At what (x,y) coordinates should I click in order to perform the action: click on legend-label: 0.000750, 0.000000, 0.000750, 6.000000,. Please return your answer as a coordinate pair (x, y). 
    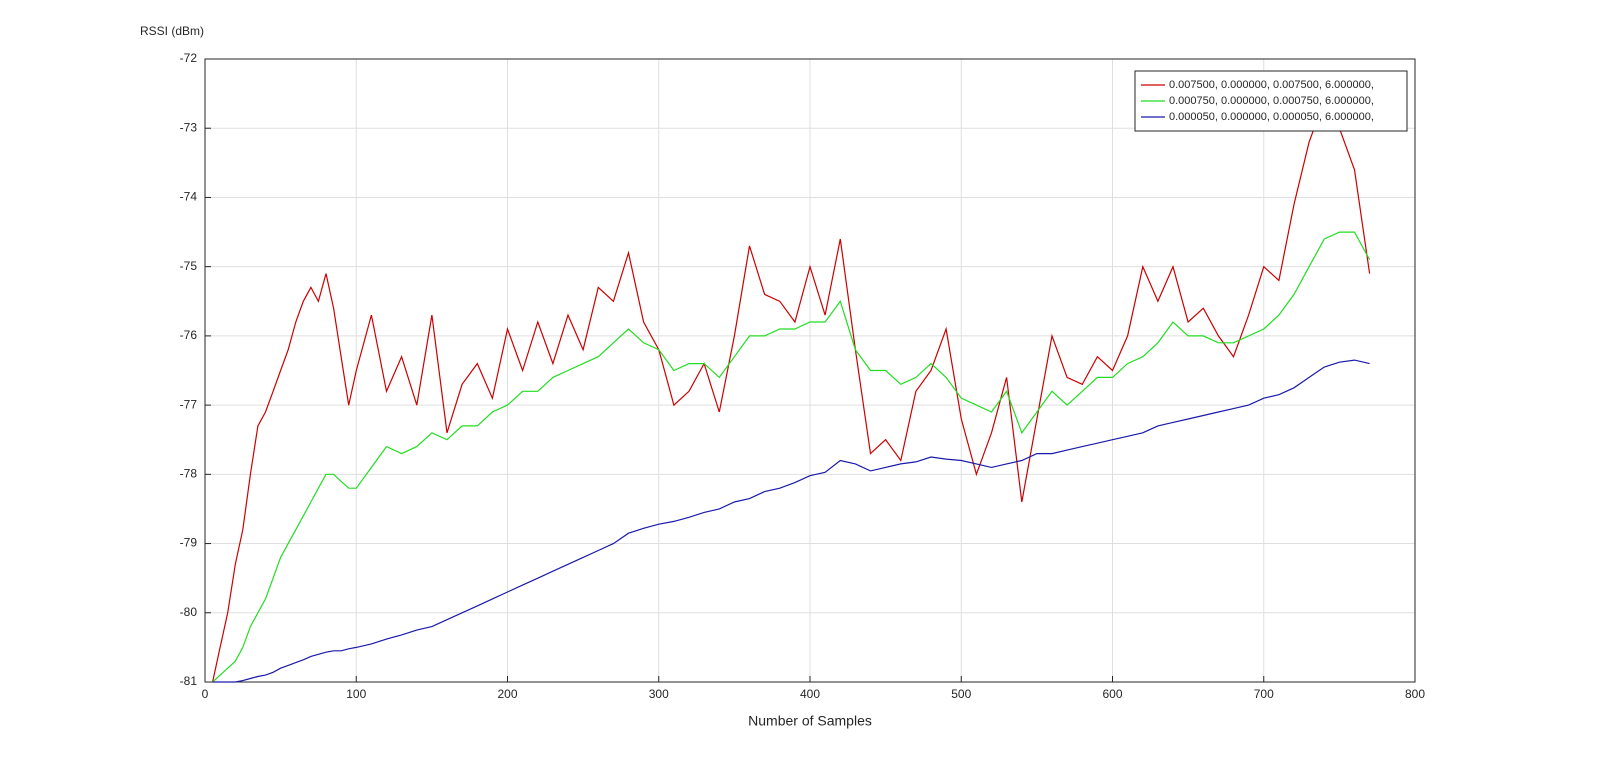
    Looking at the image, I should click on (1271, 101).